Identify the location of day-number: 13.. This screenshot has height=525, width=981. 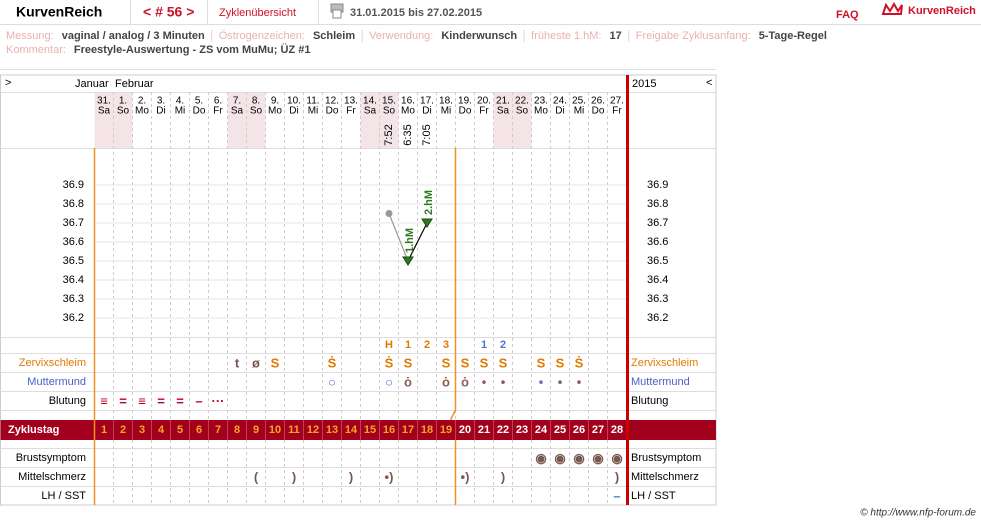
(351, 101).